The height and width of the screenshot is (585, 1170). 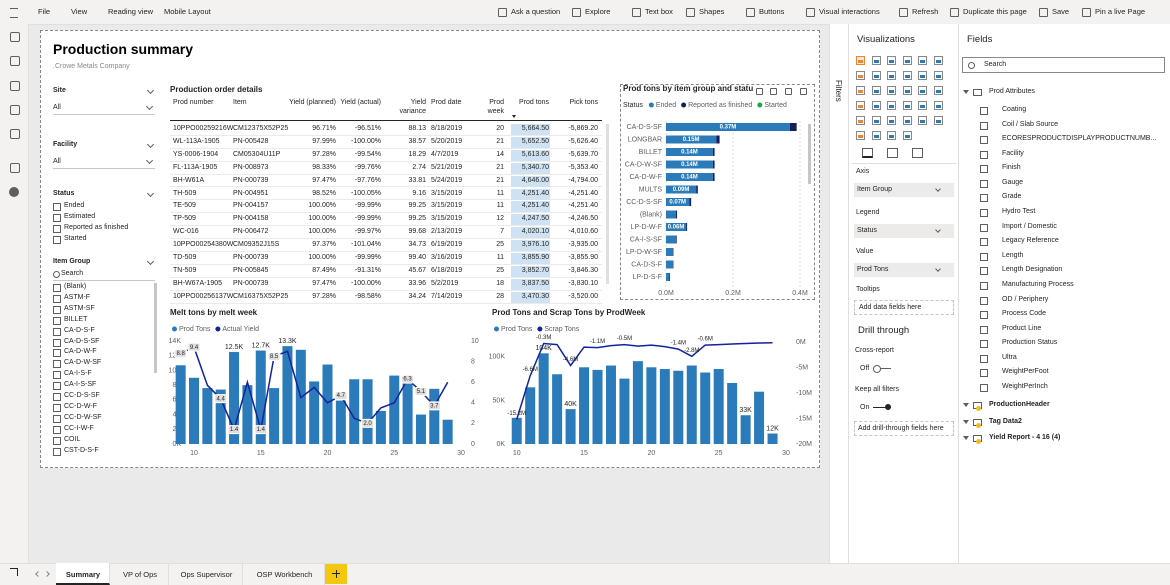 I want to click on well-label: Tooltips, so click(x=868, y=289).